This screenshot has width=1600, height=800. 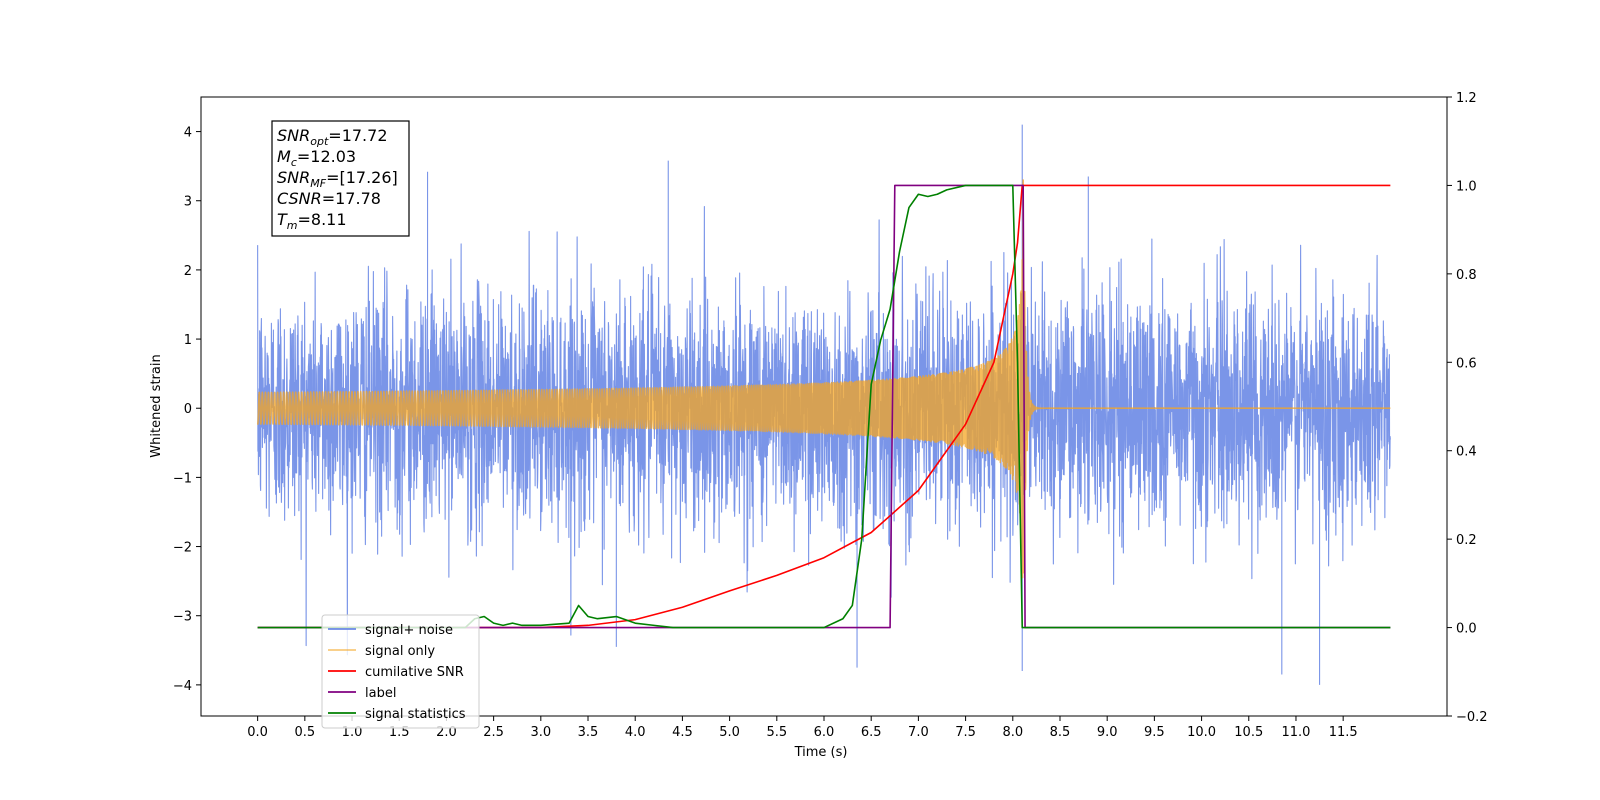 I want to click on y-tick-label: 4, so click(x=188, y=133).